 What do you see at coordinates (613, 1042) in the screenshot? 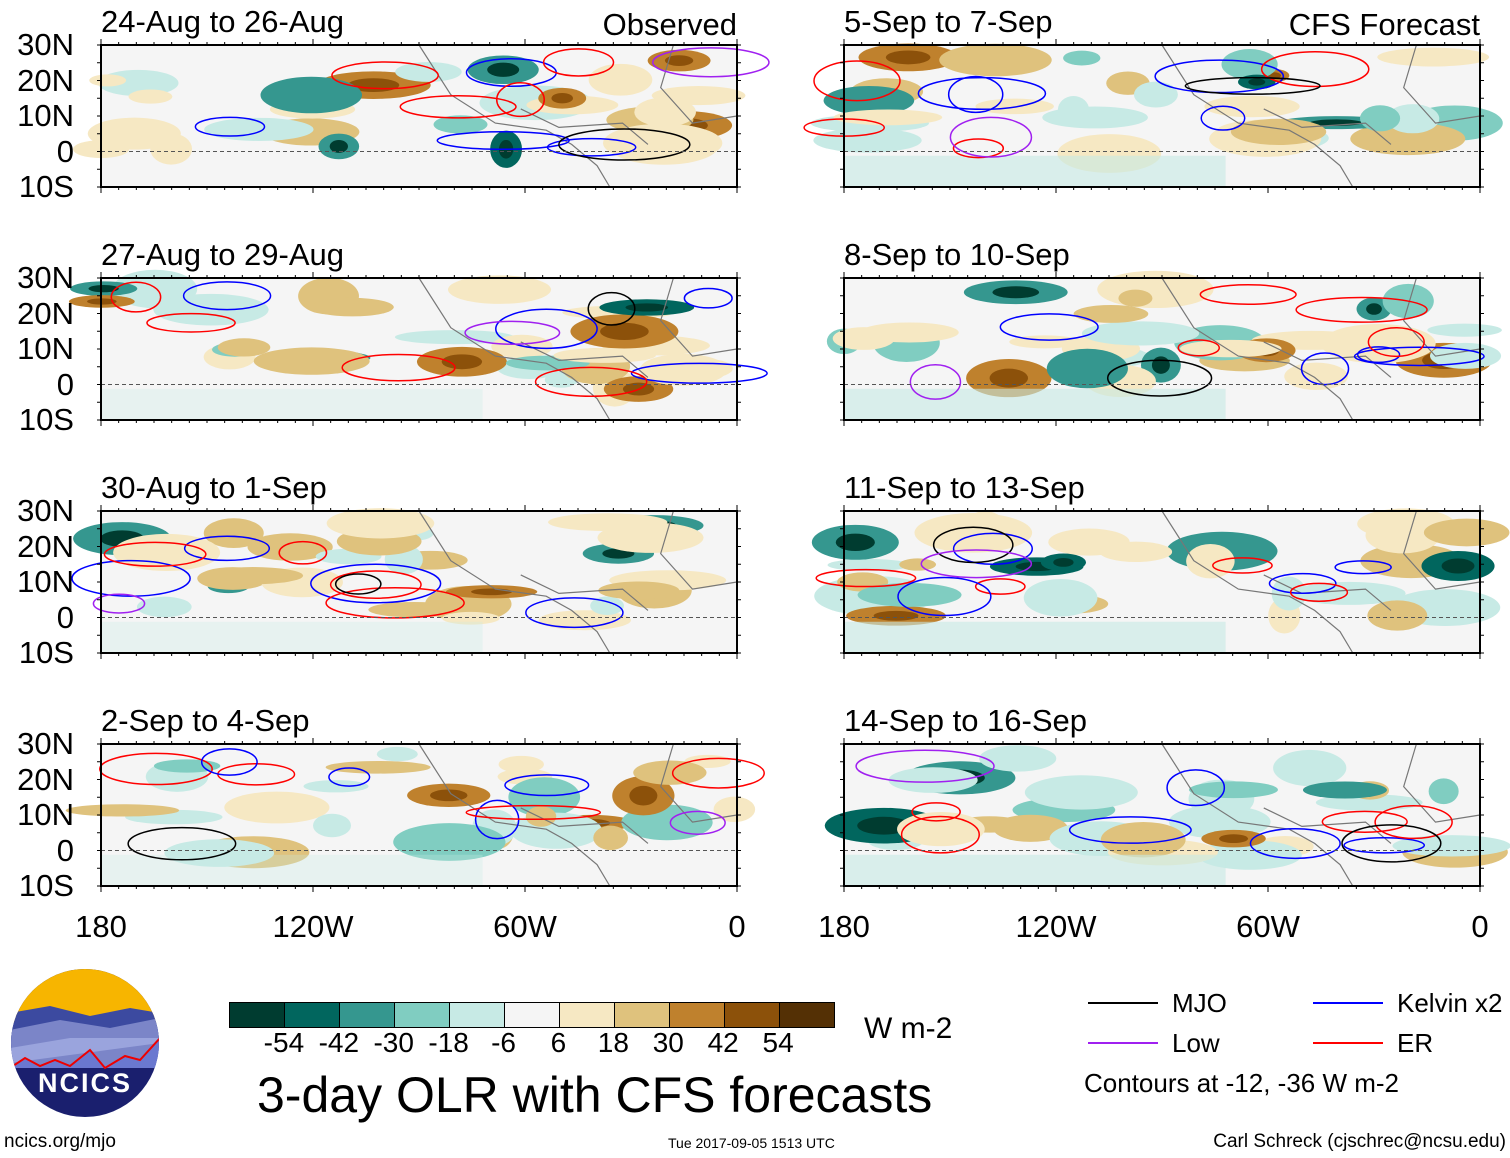
I see `colorbar-label: 18` at bounding box center [613, 1042].